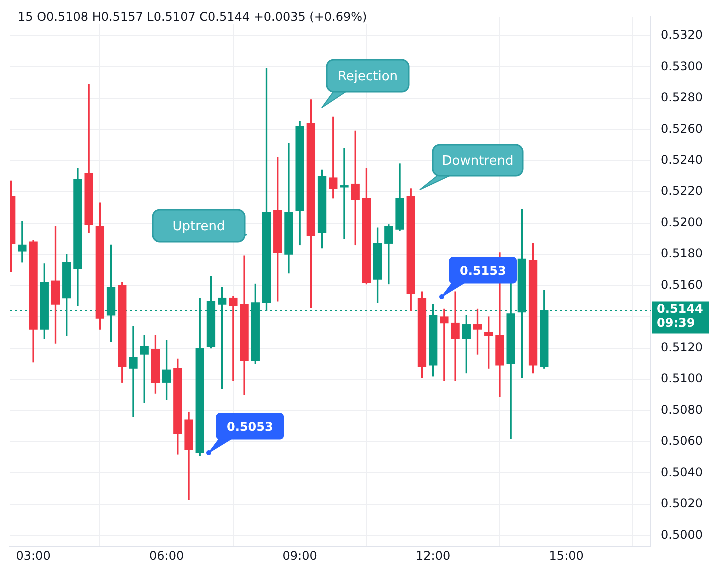 This screenshot has height=571, width=723. I want to click on y-tick-label: 0.5320, so click(682, 35).